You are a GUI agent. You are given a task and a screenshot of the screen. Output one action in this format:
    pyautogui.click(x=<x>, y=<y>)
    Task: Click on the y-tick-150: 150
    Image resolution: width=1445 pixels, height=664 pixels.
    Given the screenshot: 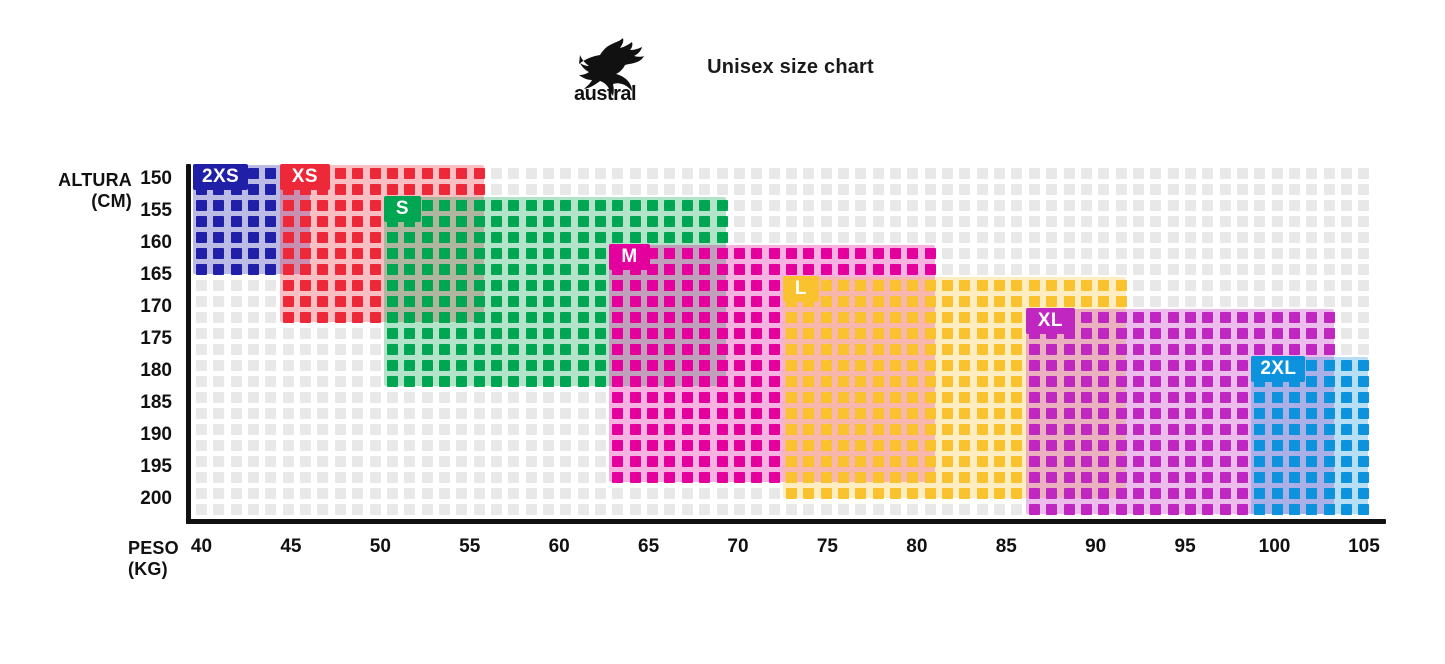 What is the action you would take?
    pyautogui.click(x=156, y=178)
    